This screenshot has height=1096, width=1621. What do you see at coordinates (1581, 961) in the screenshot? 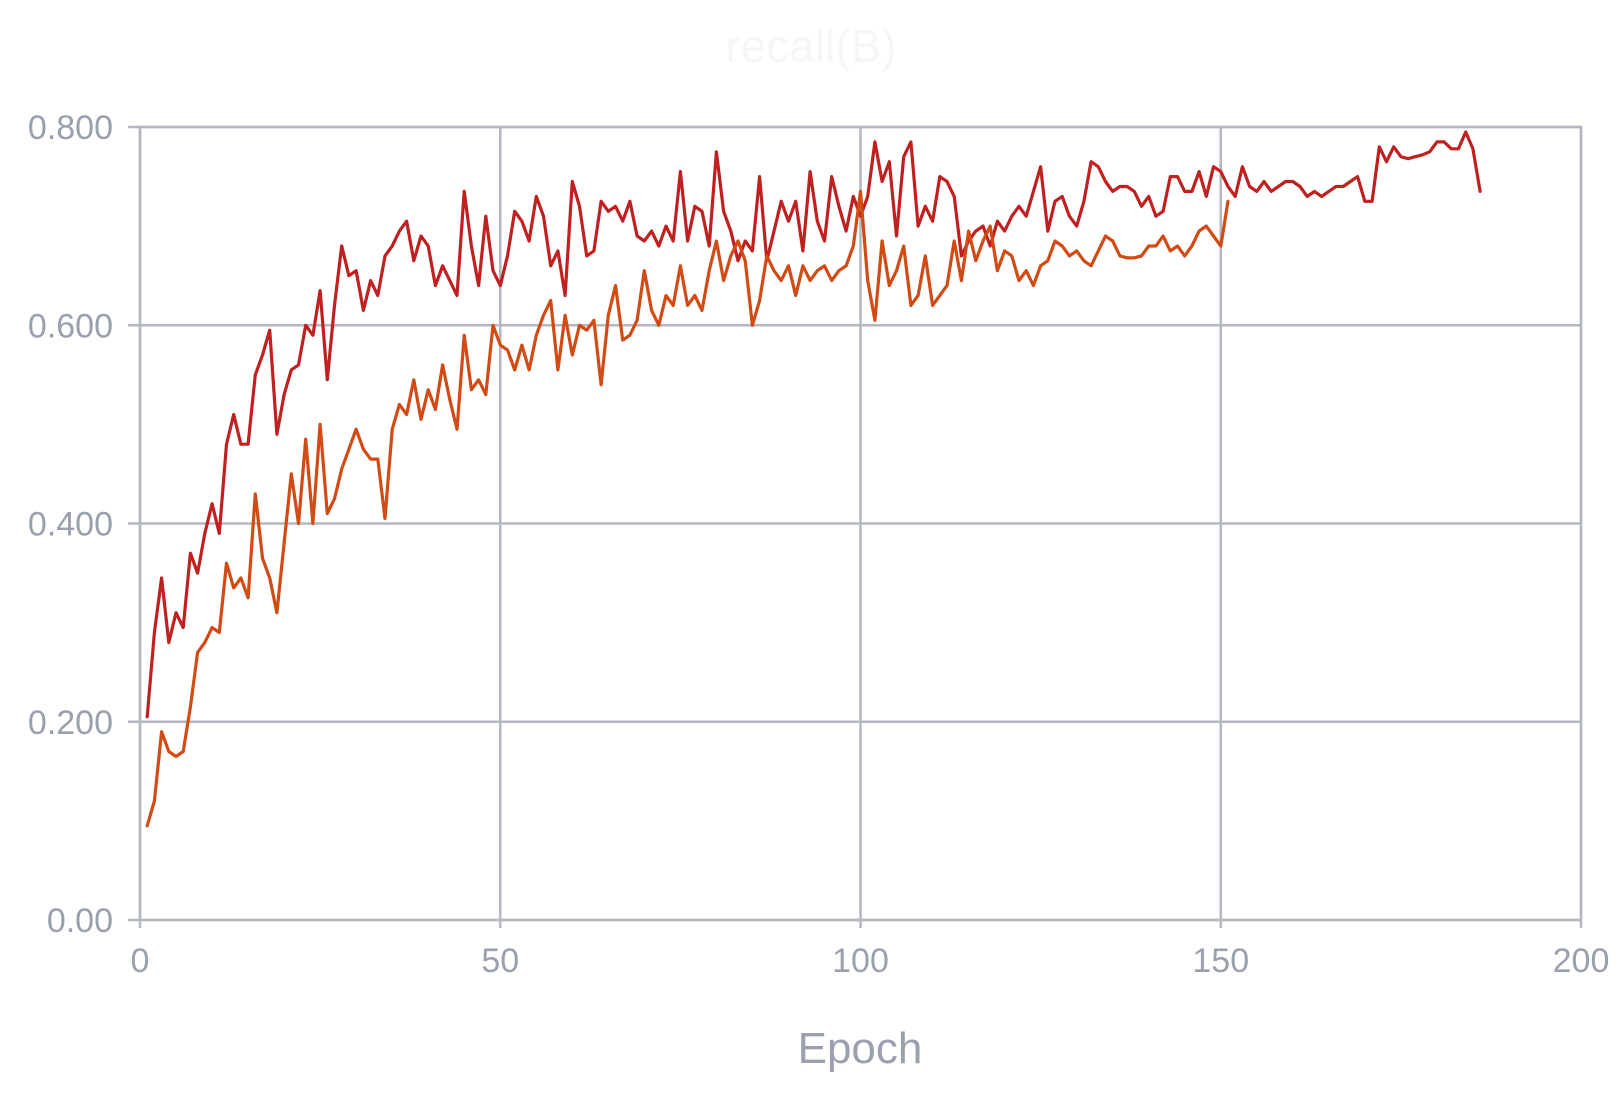
I see `x-tick-label: 200` at bounding box center [1581, 961].